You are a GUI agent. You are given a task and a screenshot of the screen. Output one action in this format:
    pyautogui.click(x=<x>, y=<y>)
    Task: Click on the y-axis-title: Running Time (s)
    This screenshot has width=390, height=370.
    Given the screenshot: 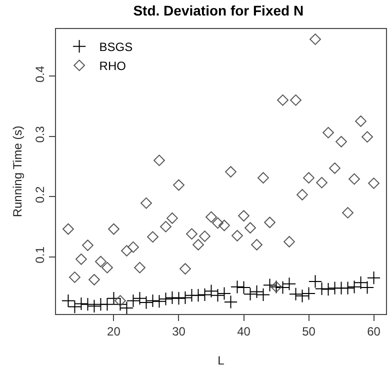 What is the action you would take?
    pyautogui.click(x=17, y=172)
    